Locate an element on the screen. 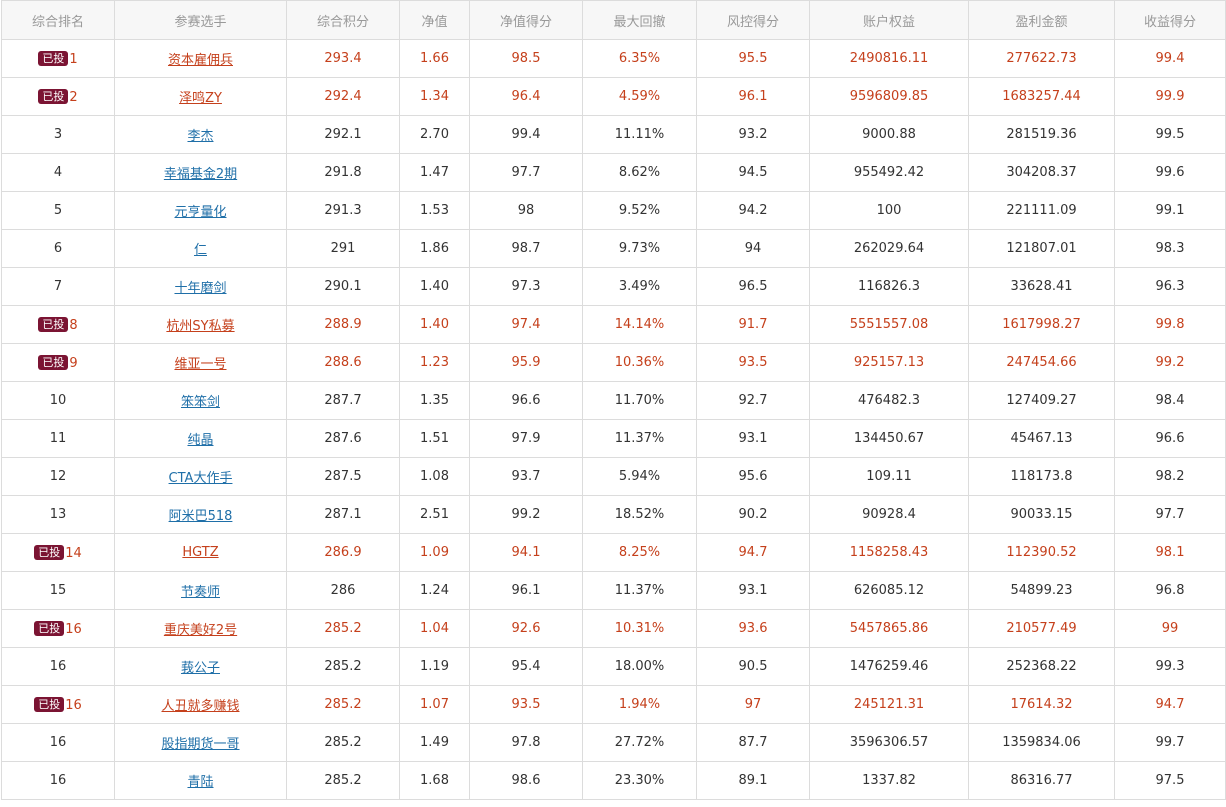 Image resolution: width=1226 pixels, height=807 pixels. header-profit: 盈利金额 is located at coordinates (1041, 20).